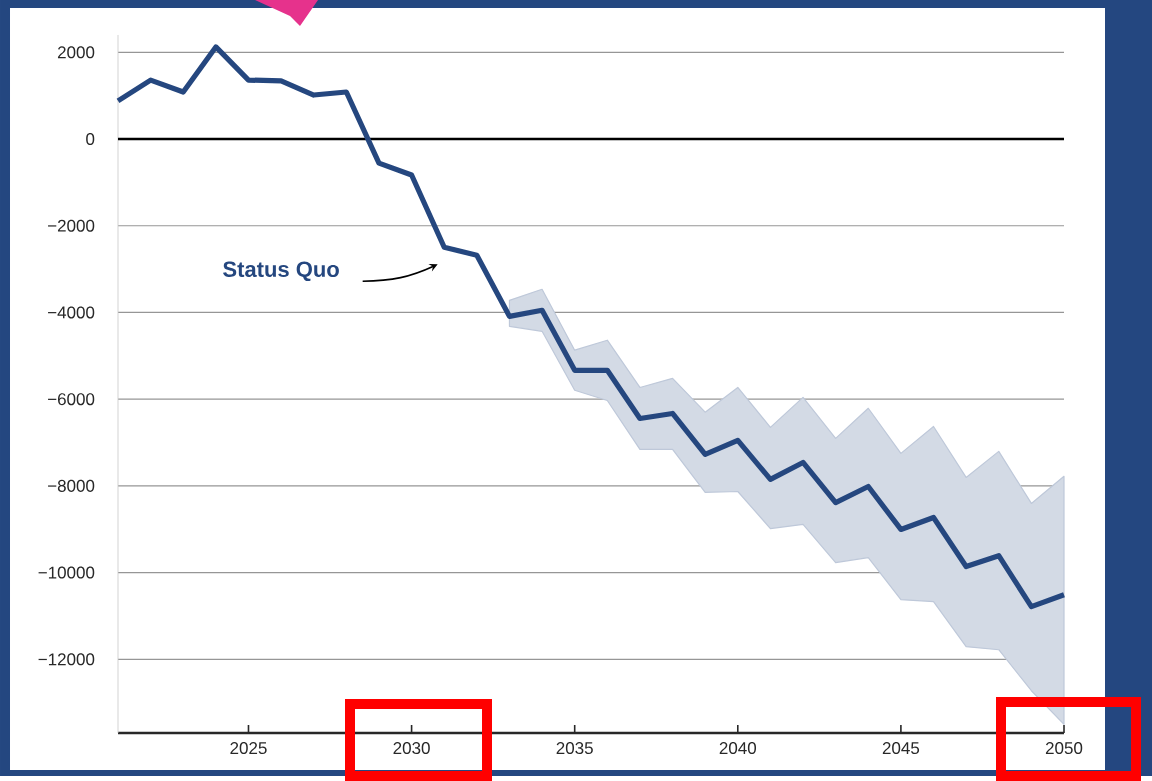  Describe the element at coordinates (71, 225) in the screenshot. I see `y-tick-label: −2000` at that location.